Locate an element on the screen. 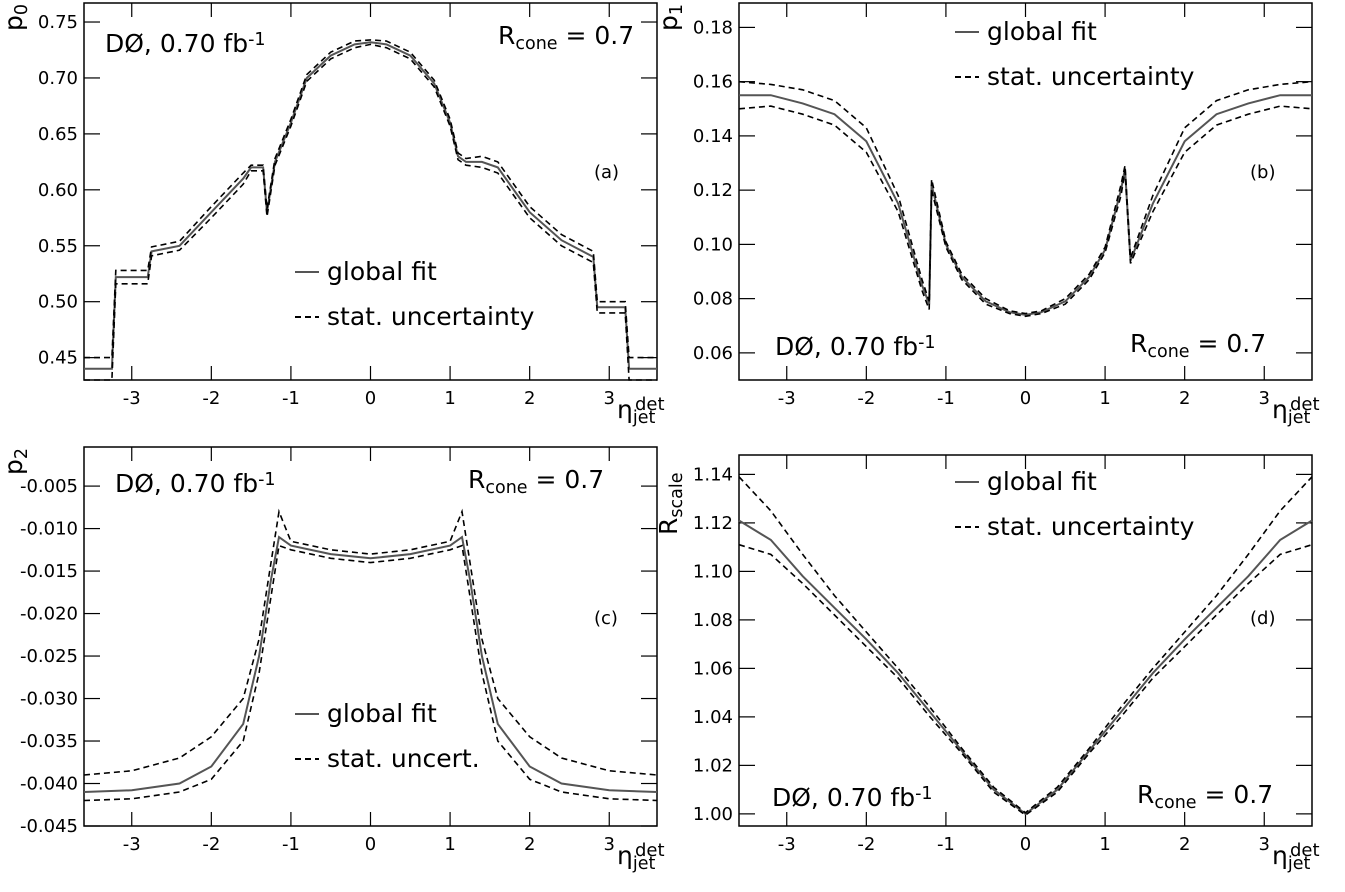  sub-text: scale is located at coordinates (677, 495).